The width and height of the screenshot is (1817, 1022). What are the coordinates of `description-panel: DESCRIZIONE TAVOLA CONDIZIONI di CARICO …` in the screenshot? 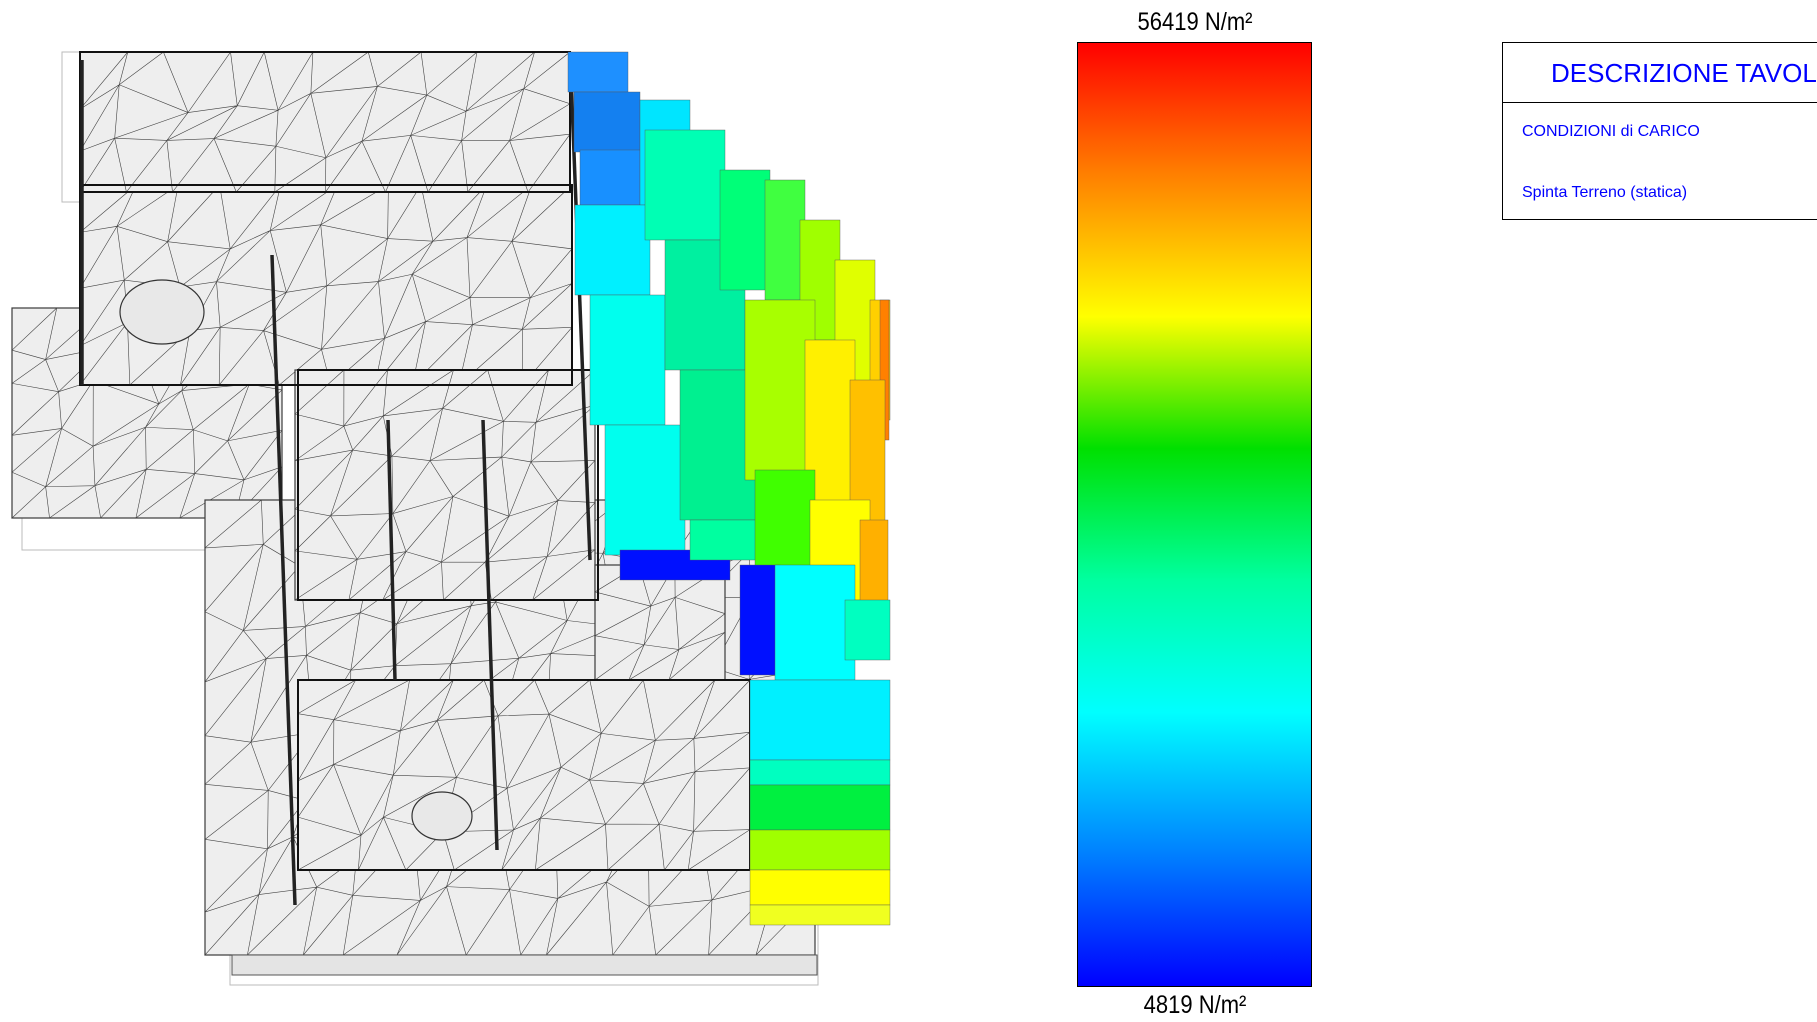 It's located at (1659, 131).